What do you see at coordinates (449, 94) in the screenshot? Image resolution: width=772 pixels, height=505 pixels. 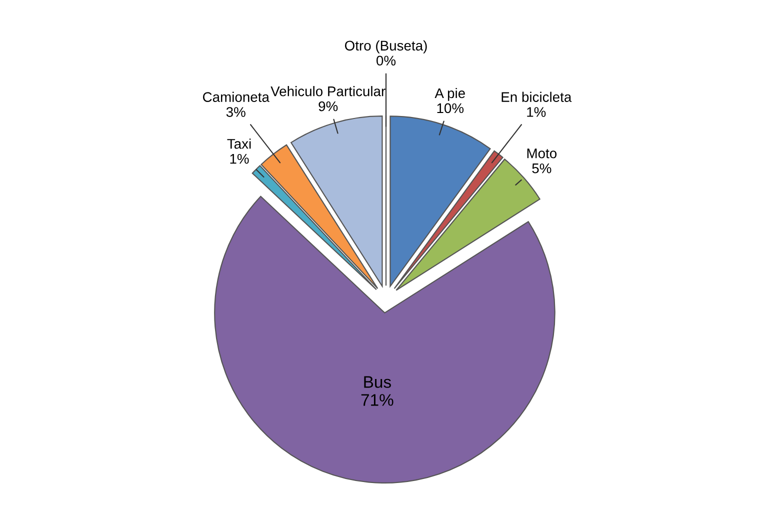 I see `slice-label: A pie` at bounding box center [449, 94].